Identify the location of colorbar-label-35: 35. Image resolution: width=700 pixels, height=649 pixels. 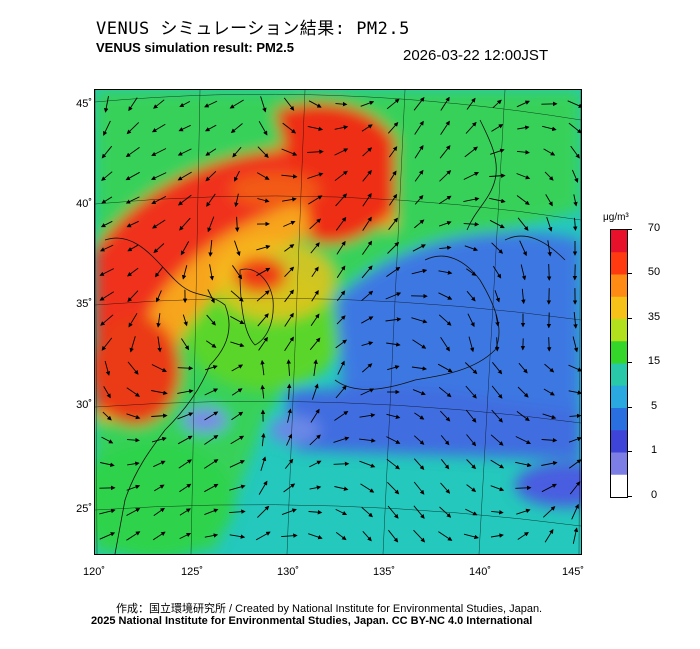
(654, 317).